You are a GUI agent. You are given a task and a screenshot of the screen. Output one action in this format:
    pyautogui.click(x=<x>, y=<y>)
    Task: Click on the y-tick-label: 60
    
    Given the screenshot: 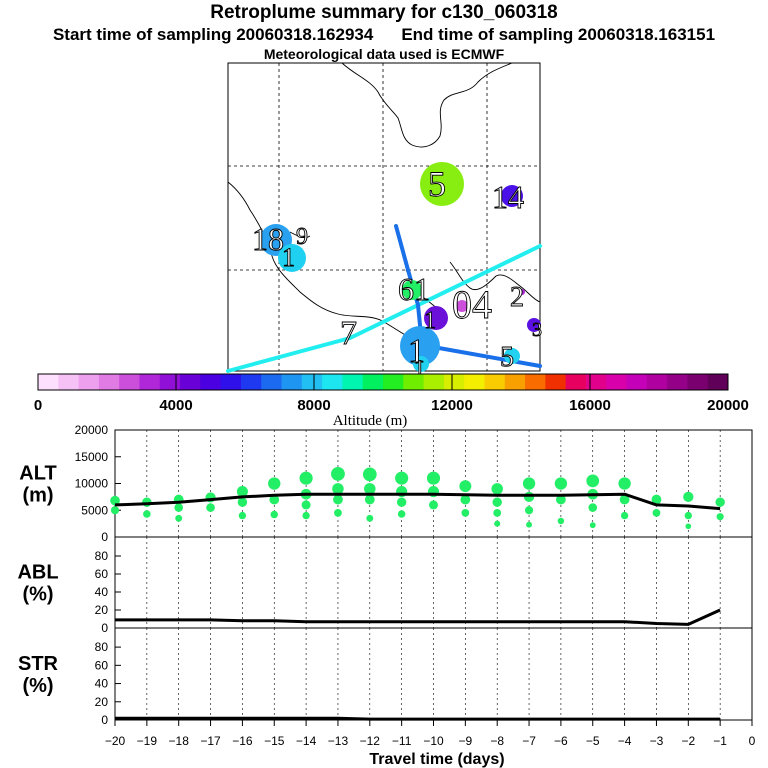 What is the action you would take?
    pyautogui.click(x=102, y=665)
    